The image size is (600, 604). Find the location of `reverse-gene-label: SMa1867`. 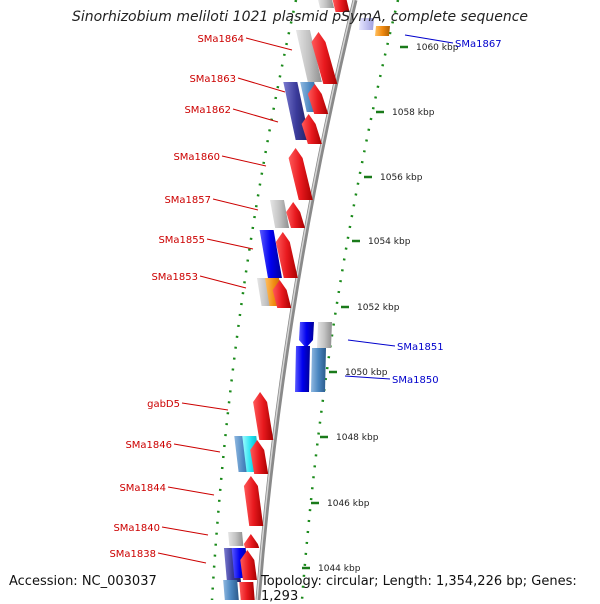

reverse-gene-label: SMa1867 is located at coordinates (478, 44).